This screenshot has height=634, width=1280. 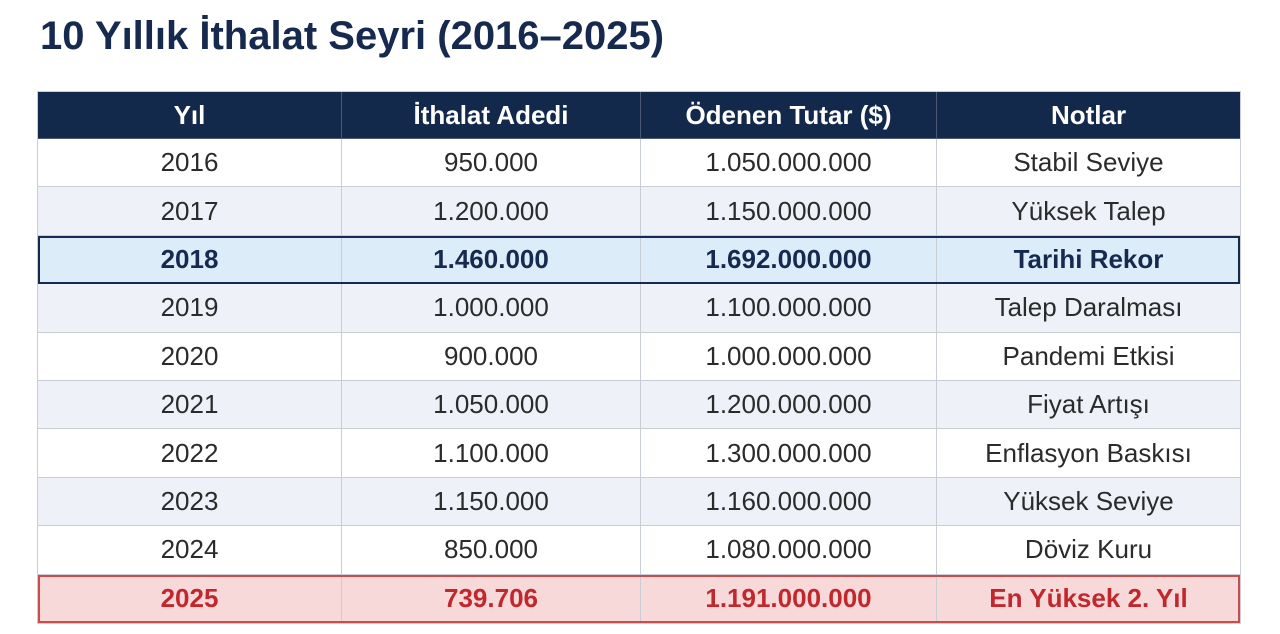 I want to click on table-cell: 1.200.000, so click(x=491, y=211).